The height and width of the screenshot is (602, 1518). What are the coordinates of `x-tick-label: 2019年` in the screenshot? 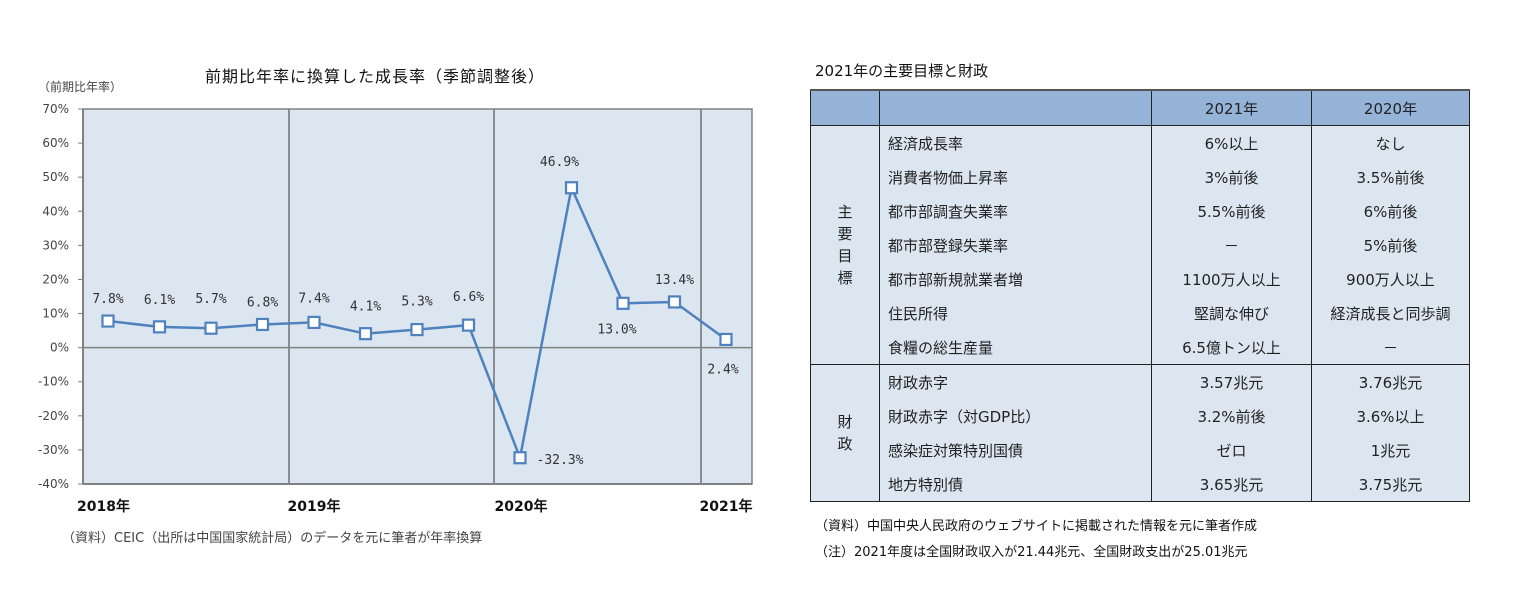 It's located at (314, 506).